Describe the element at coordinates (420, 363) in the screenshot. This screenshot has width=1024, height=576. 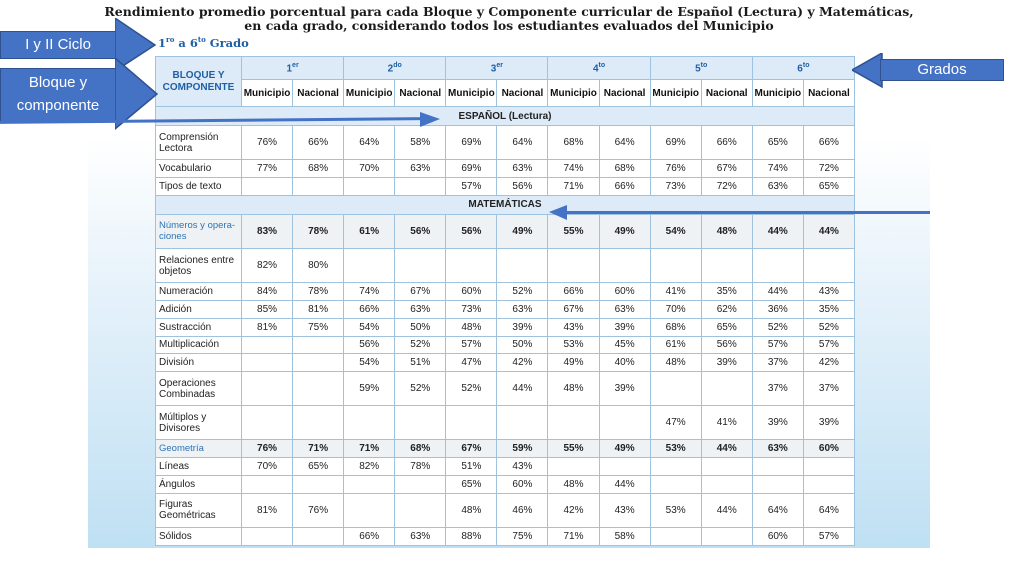
I see `cell-nacional: 51%` at that location.